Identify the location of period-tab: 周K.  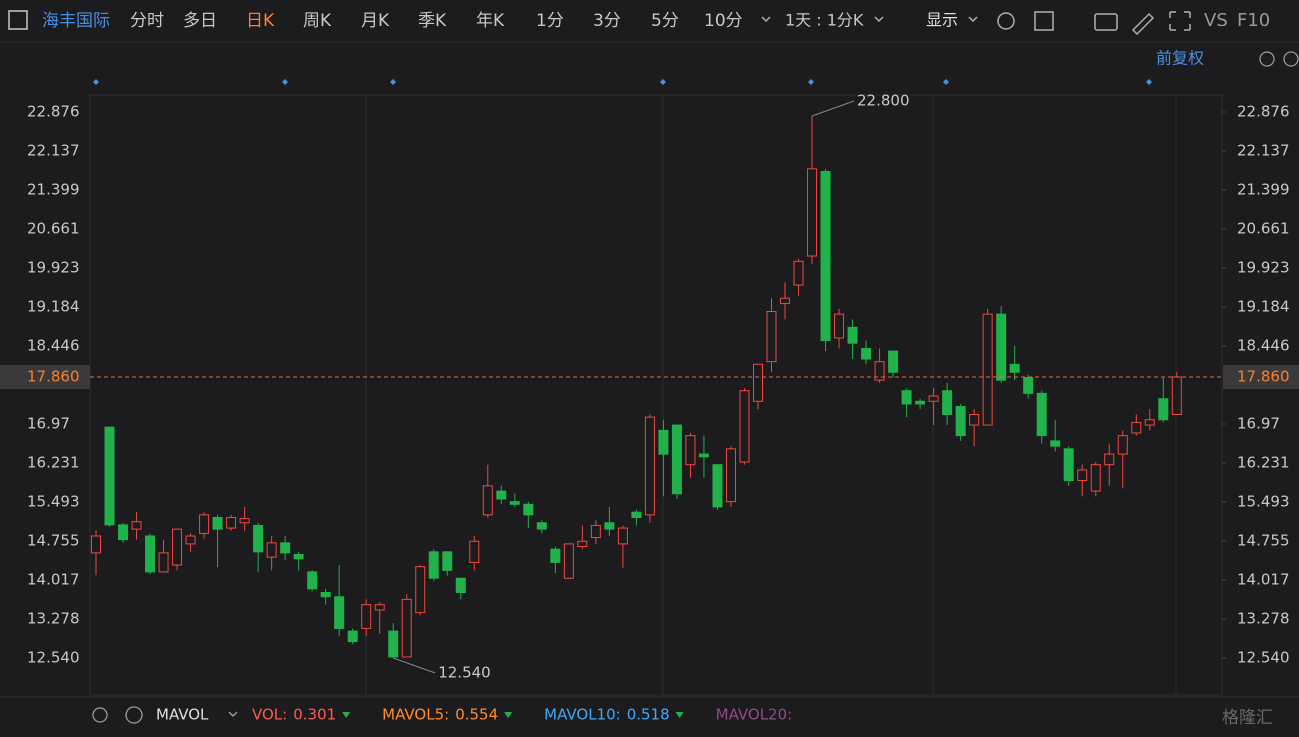
(317, 21).